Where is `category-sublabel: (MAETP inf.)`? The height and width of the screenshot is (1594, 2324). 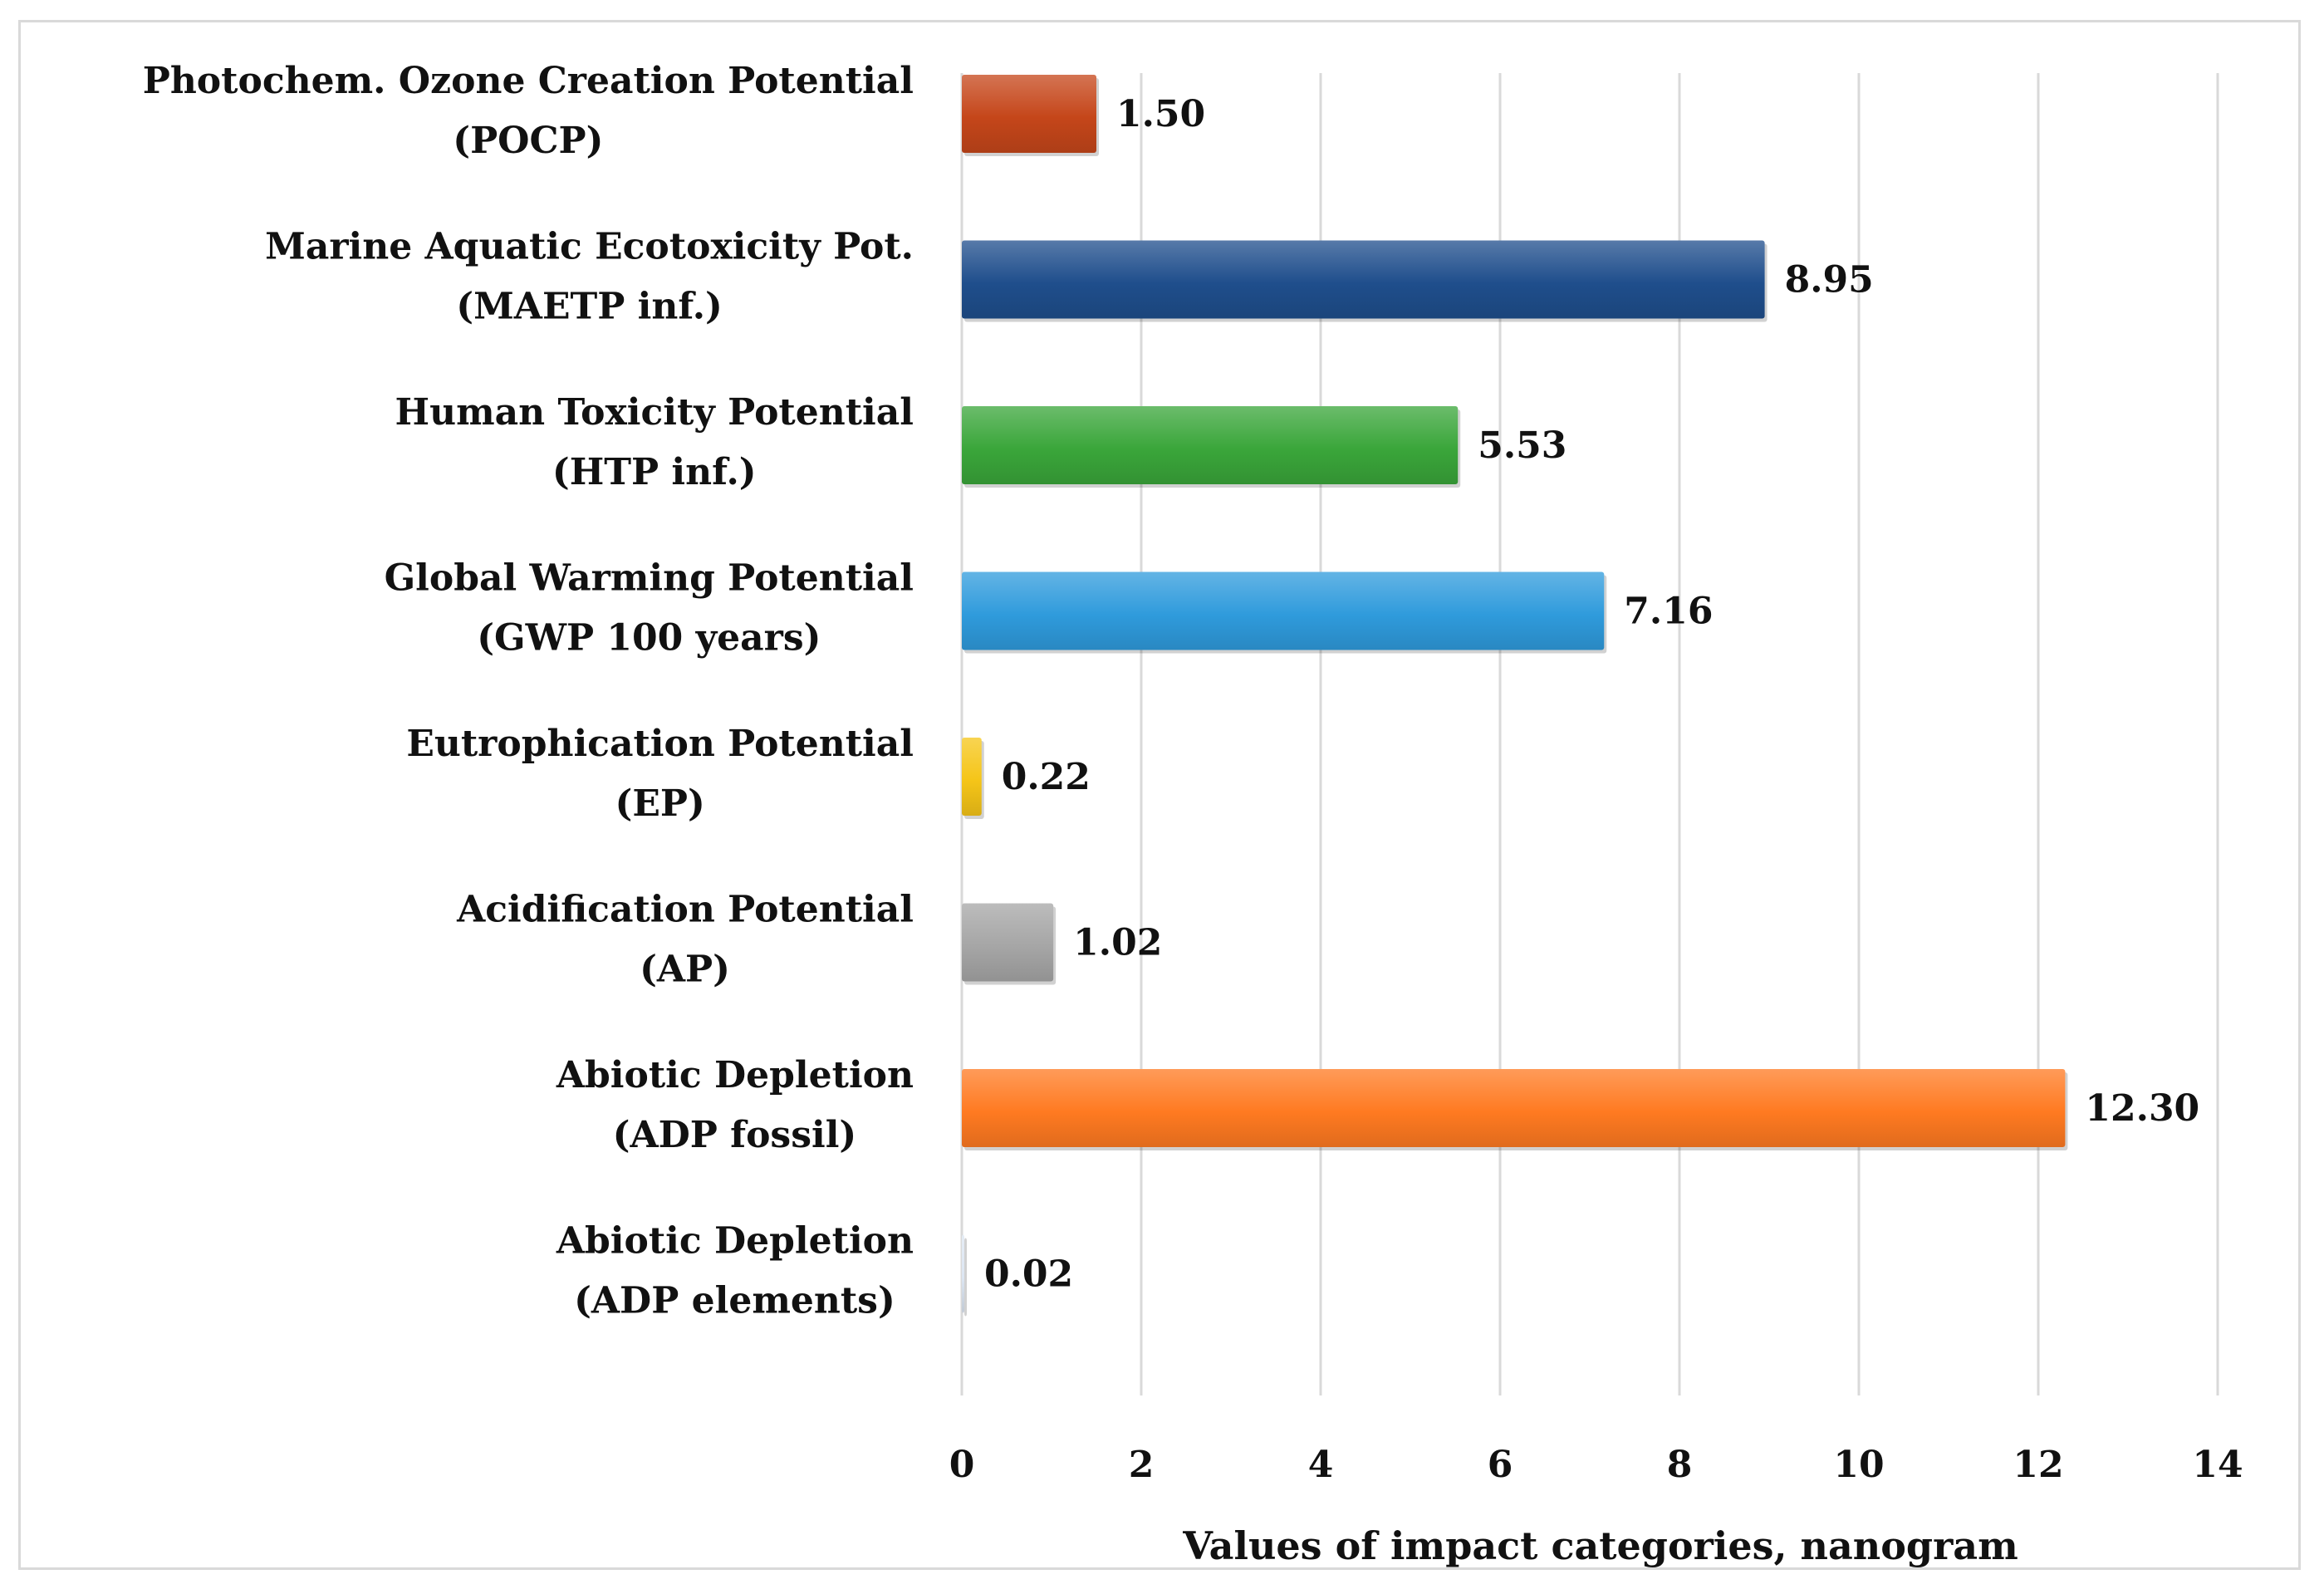 category-sublabel: (MAETP inf.) is located at coordinates (590, 307).